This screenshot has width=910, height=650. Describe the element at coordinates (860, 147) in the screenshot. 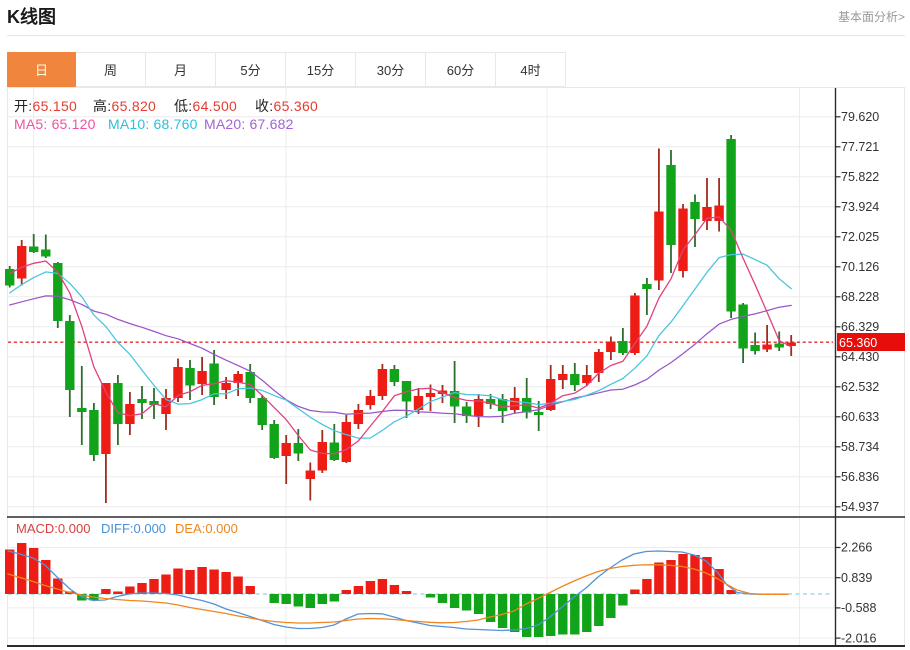

I see `svg-text: 77.721` at that location.